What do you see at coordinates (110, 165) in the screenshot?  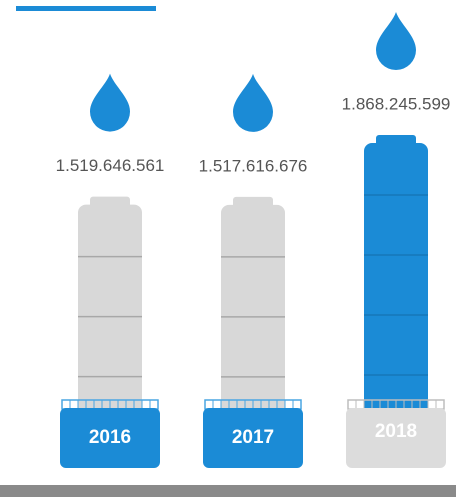 I see `value-label: 1.519.646.561` at bounding box center [110, 165].